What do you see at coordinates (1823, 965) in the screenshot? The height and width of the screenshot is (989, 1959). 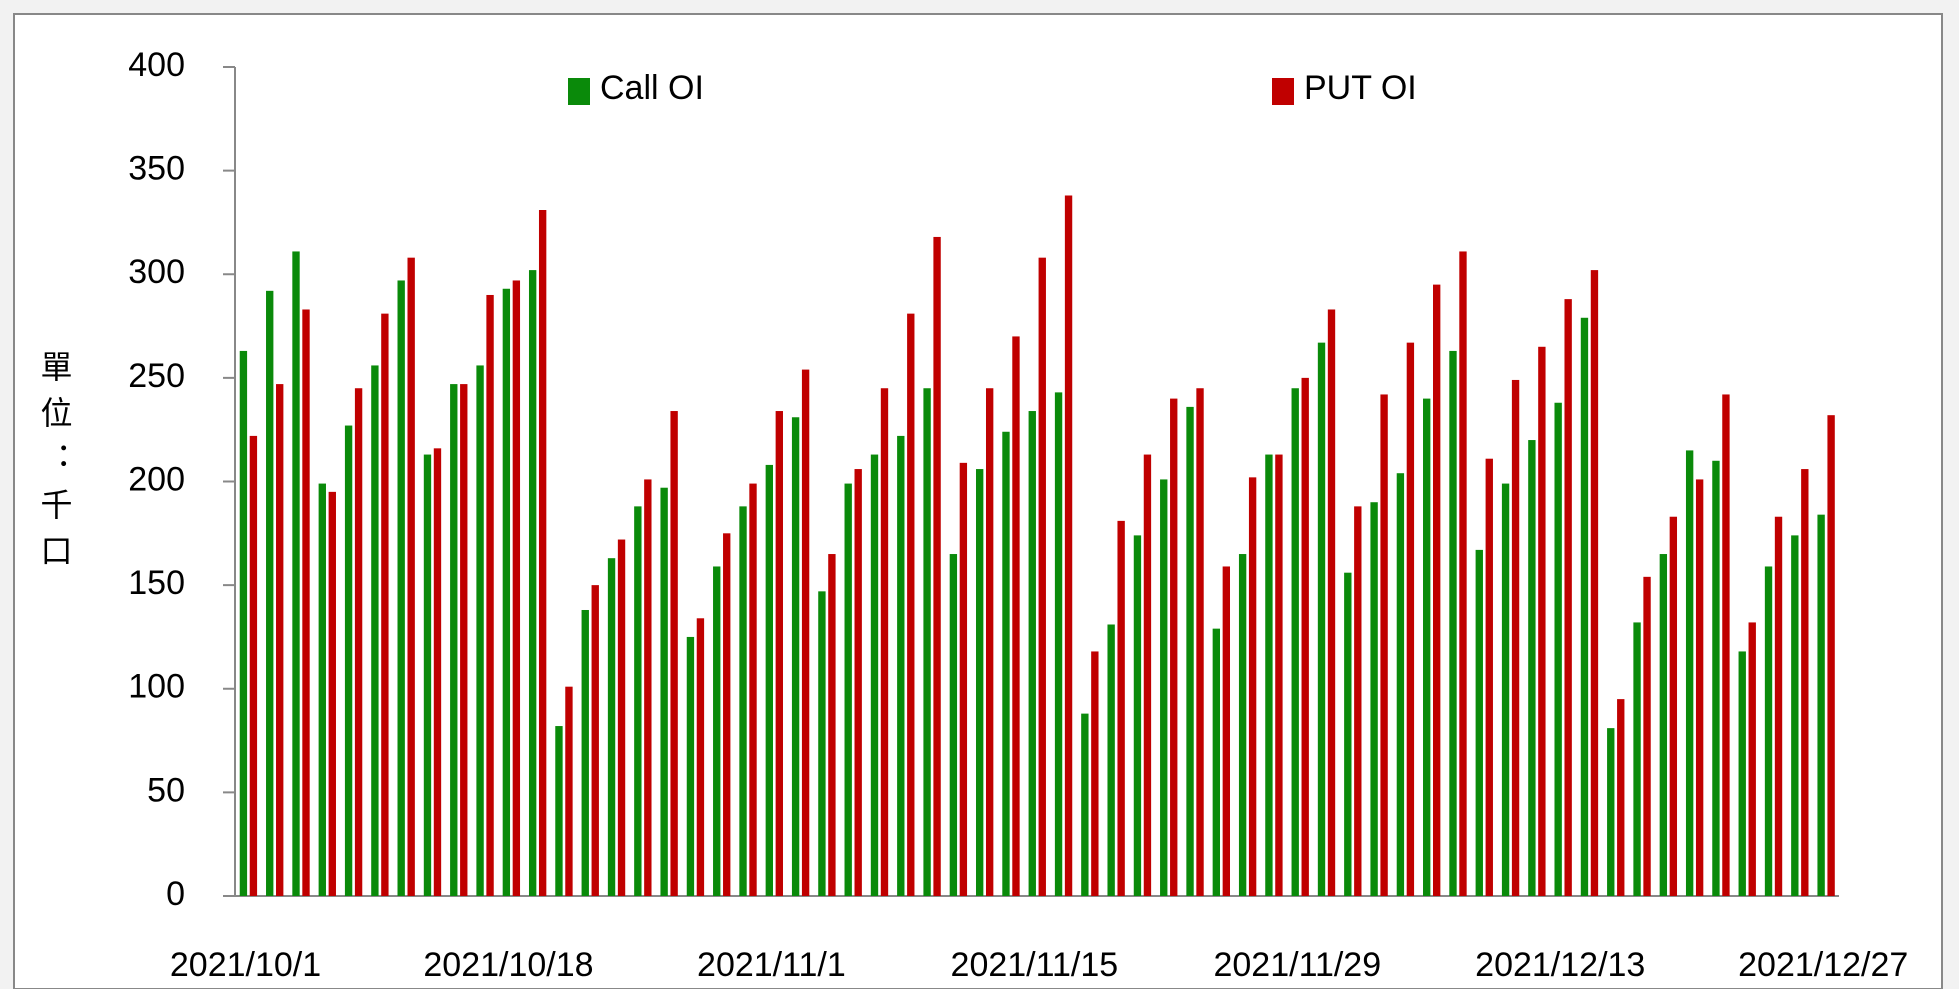 I see `x-tick-label: 2021/12/27` at bounding box center [1823, 965].